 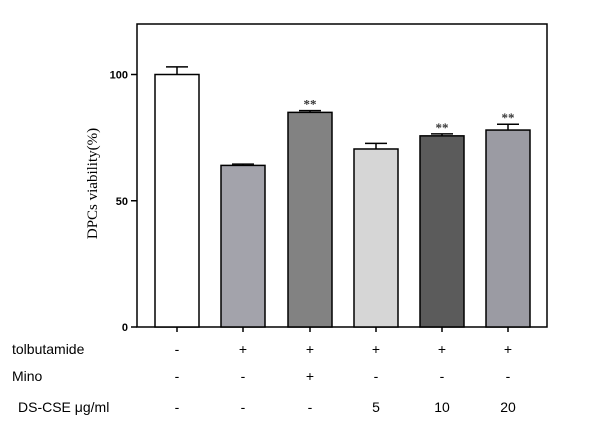 I want to click on treatment-row-label: DS-CSE μg/ml, so click(x=63, y=407).